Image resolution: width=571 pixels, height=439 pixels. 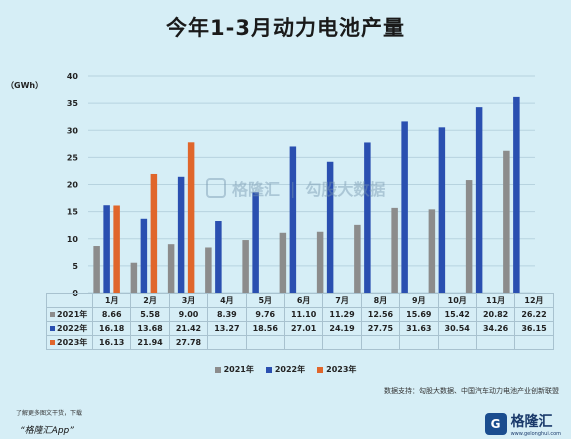 What do you see at coordinates (432, 251) in the screenshot?
I see `bar-2021年-10月` at bounding box center [432, 251].